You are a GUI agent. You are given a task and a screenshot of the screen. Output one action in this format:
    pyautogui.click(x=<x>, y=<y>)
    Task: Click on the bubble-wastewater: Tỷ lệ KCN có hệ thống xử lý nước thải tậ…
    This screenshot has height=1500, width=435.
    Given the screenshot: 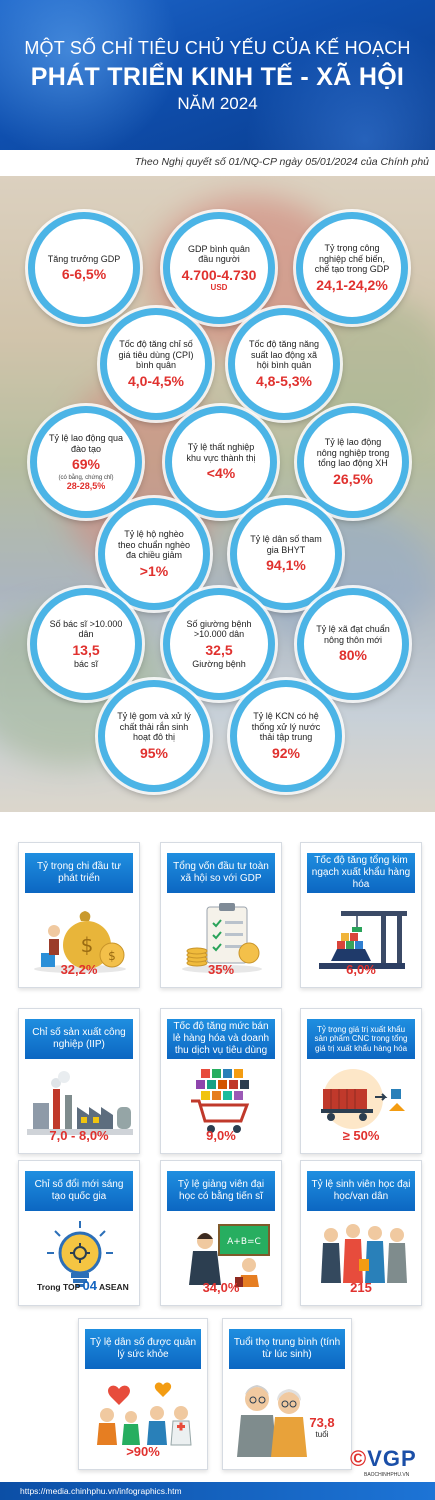 What is the action you would take?
    pyautogui.click(x=286, y=736)
    